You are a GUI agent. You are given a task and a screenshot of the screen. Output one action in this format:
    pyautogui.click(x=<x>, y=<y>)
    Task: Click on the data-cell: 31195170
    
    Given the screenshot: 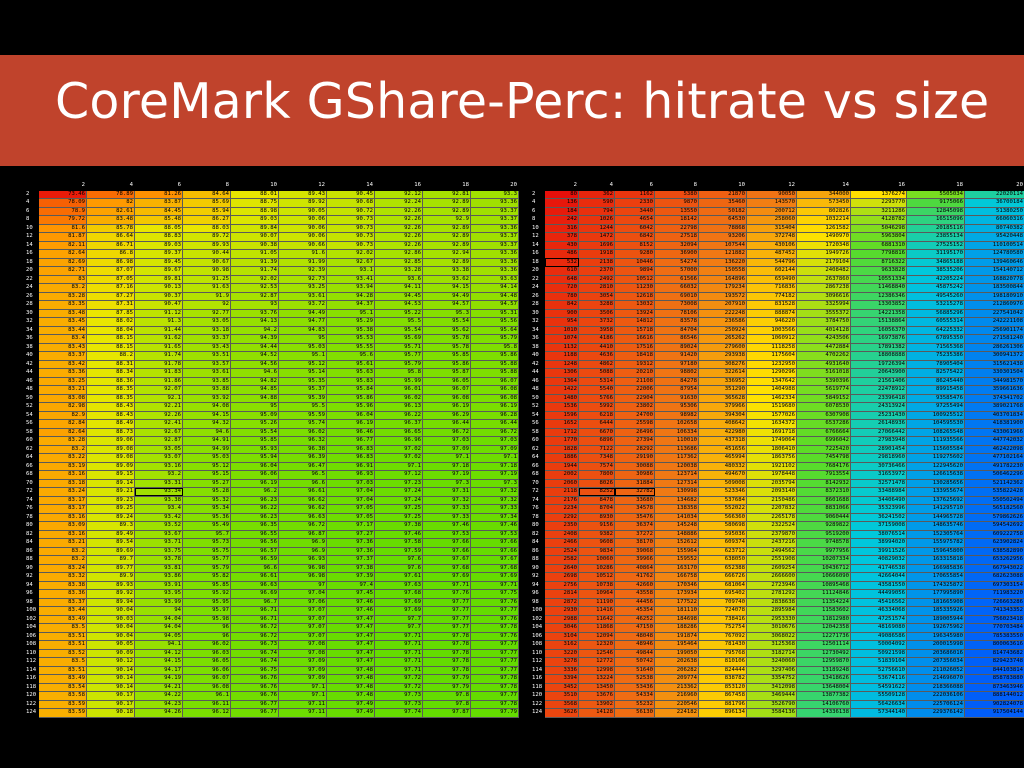 What is the action you would take?
    pyautogui.click(x=935, y=254)
    